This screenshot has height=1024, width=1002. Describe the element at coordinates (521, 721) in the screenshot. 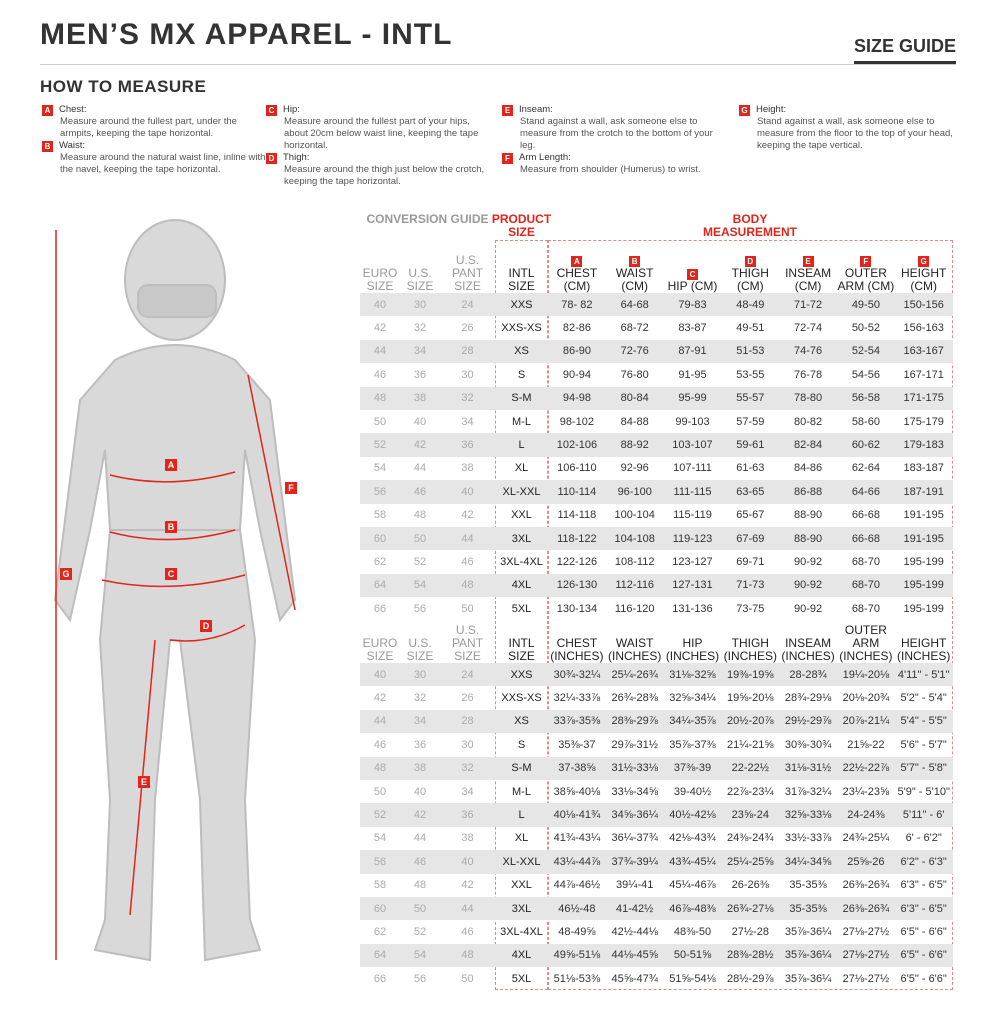

I see `intl-size-cell: XS` at that location.